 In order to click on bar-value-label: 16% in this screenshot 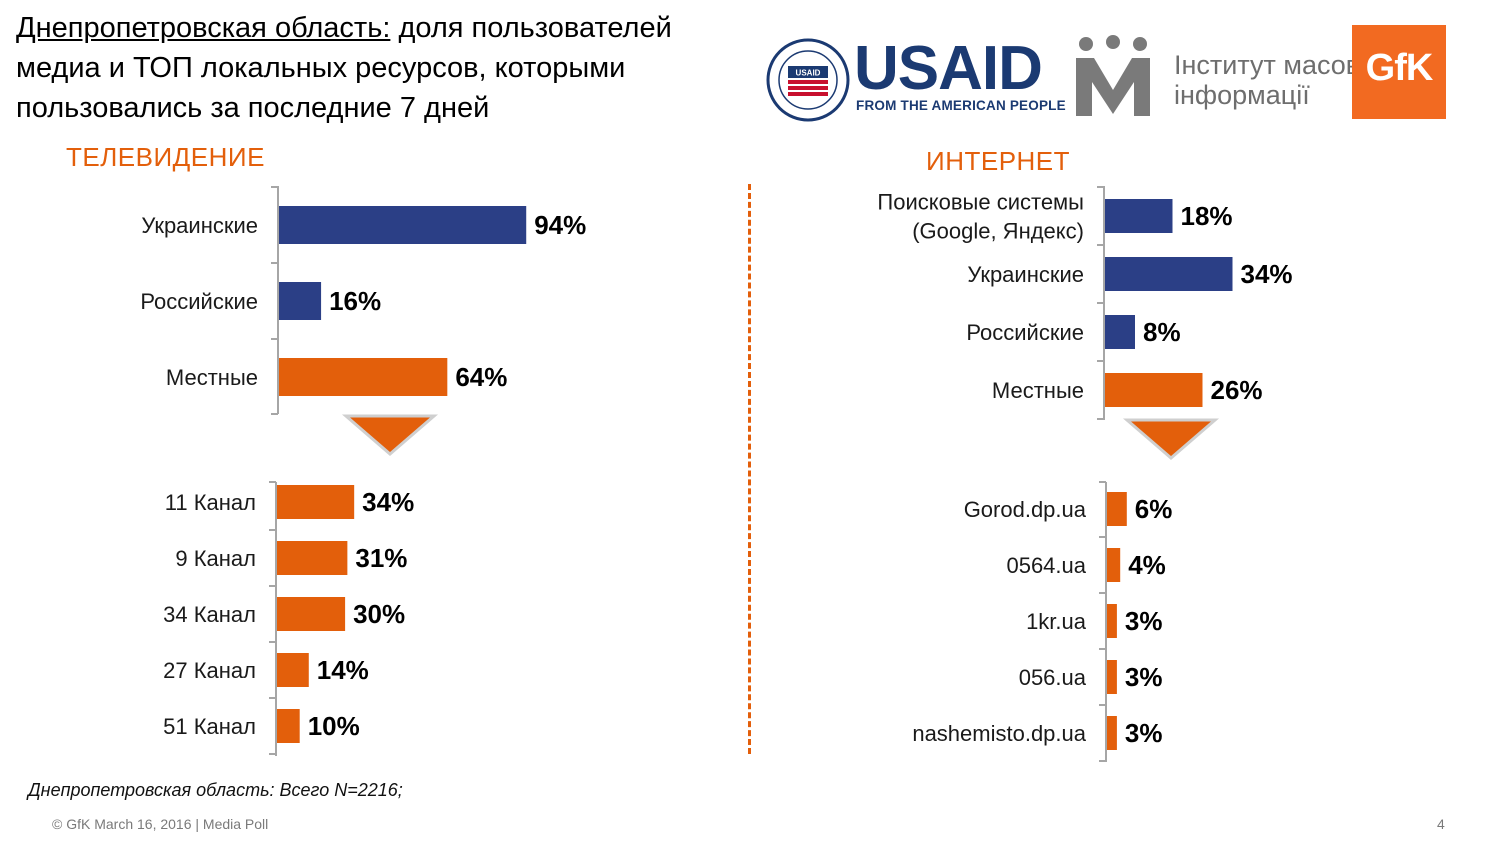, I will do `click(355, 301)`.